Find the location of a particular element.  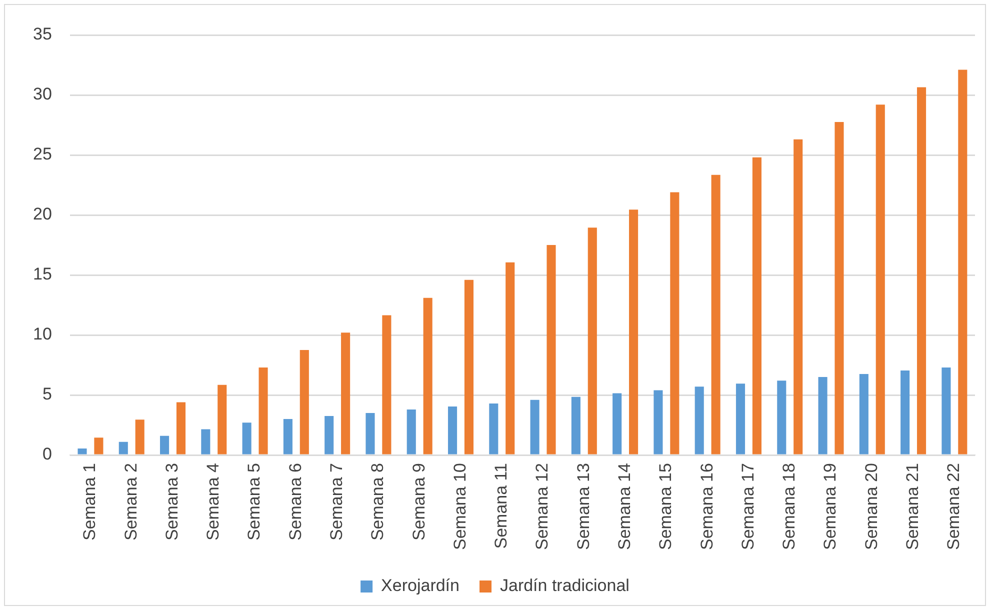

x-tick-label: Semana 12 is located at coordinates (542, 506).